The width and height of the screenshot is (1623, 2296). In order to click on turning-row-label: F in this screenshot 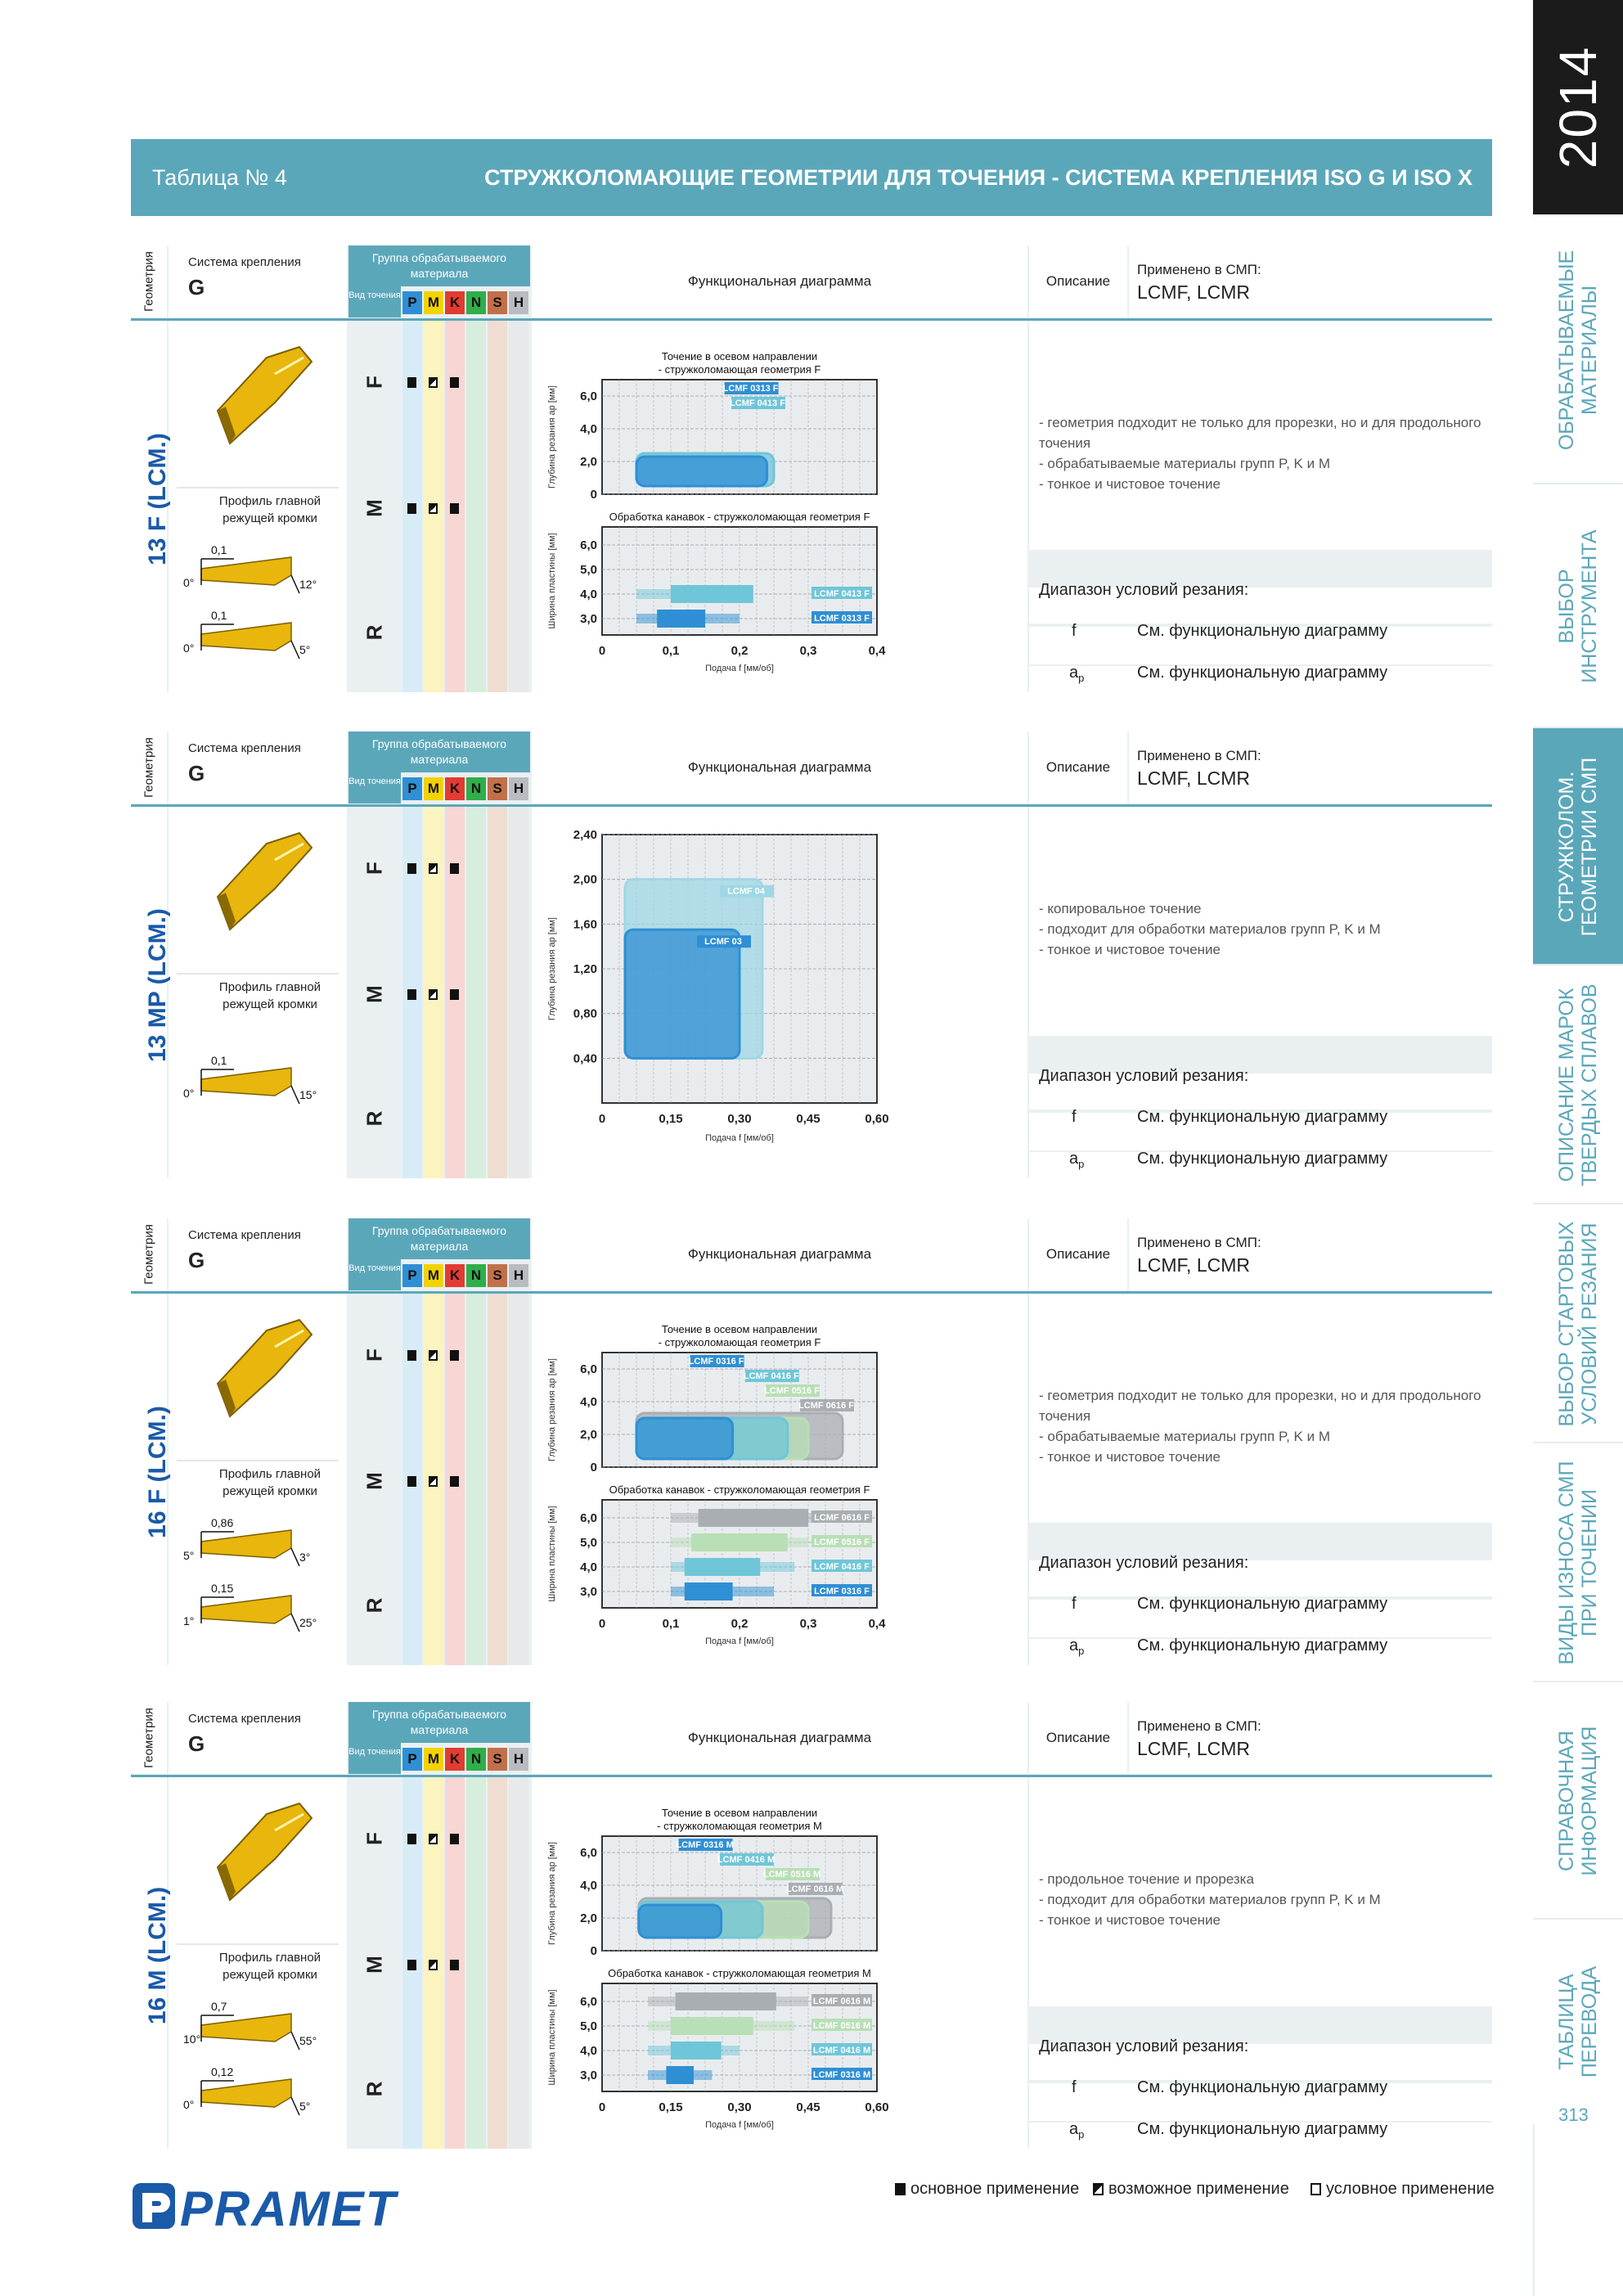, I will do `click(374, 1355)`.